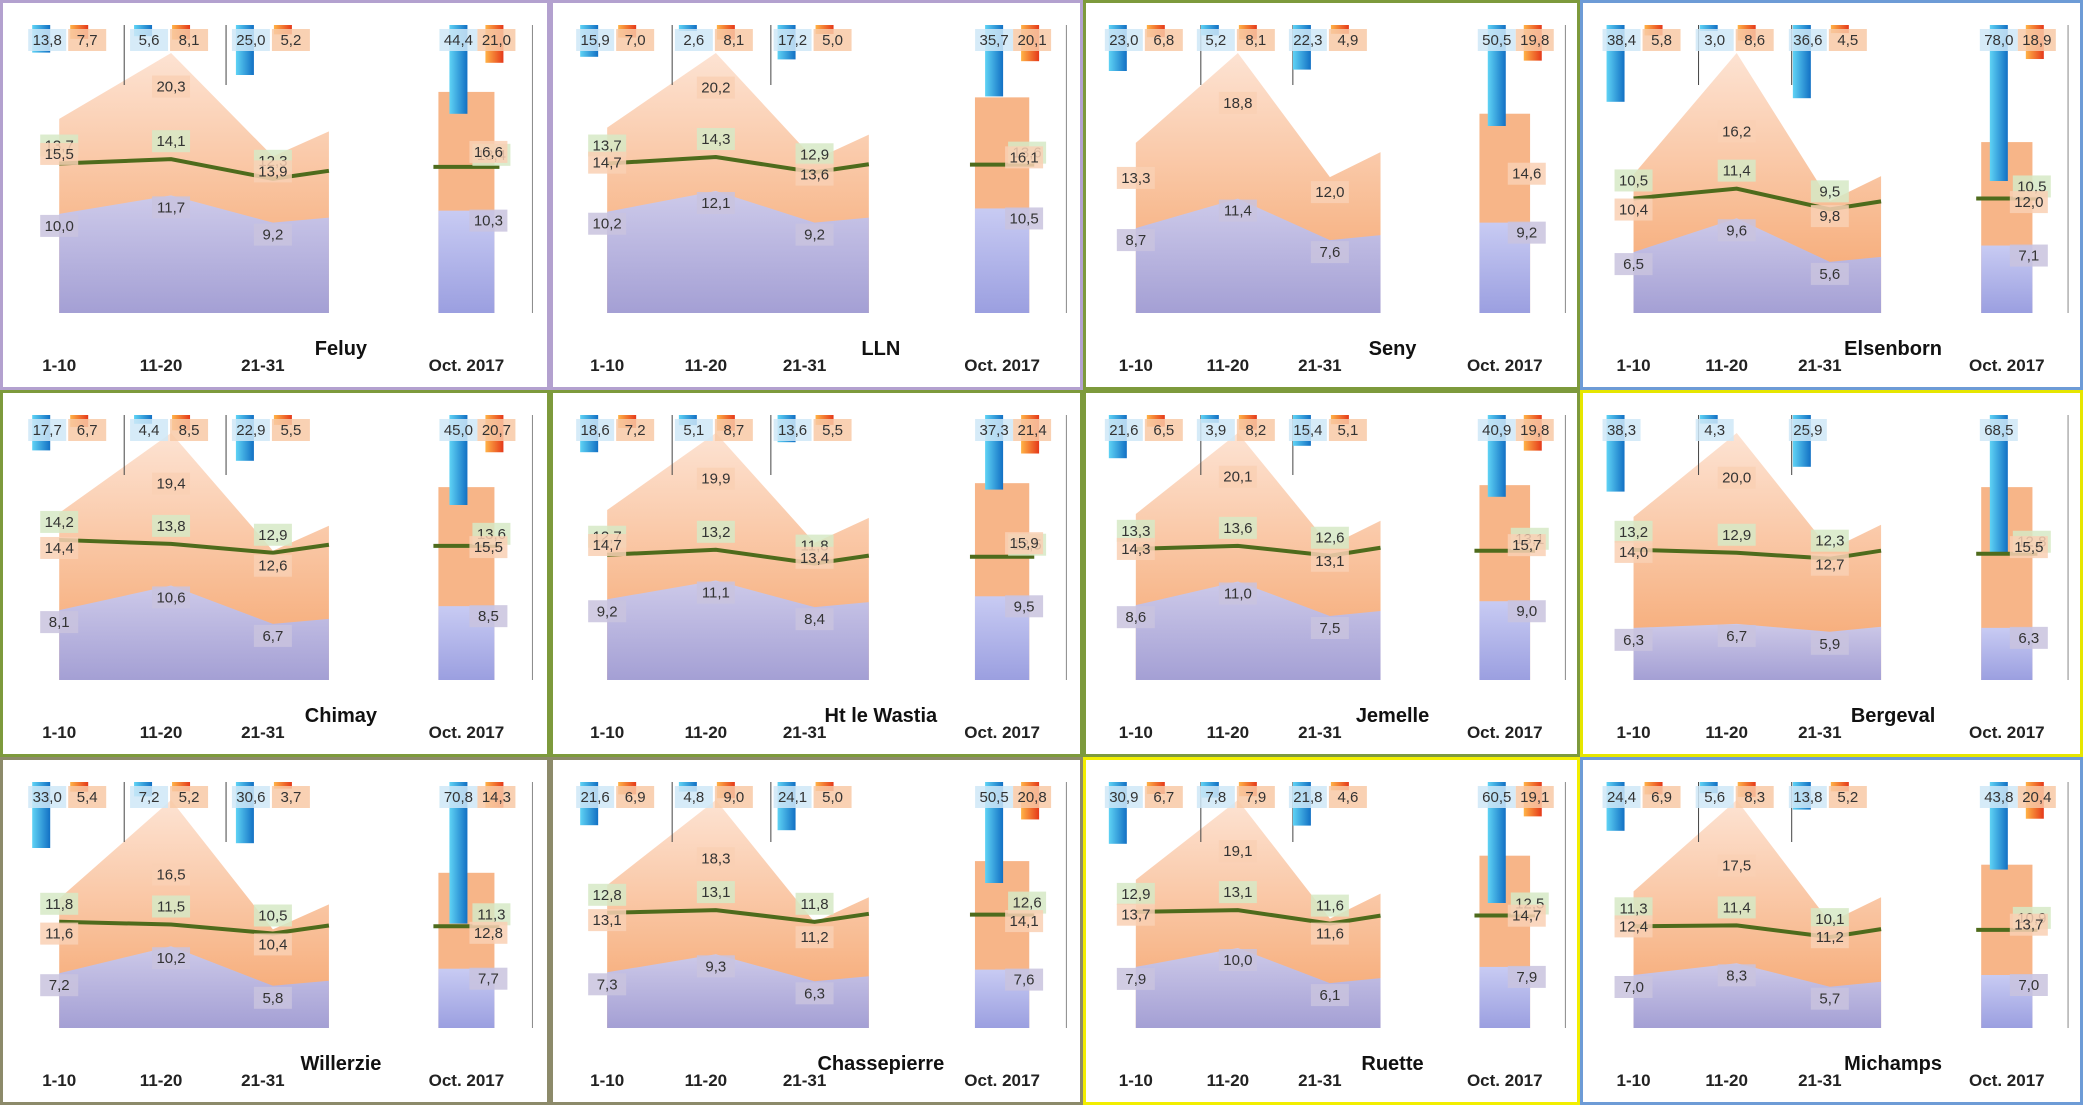 This screenshot has width=2083, height=1105. I want to click on tmin-value: 7,5, so click(1329, 628).